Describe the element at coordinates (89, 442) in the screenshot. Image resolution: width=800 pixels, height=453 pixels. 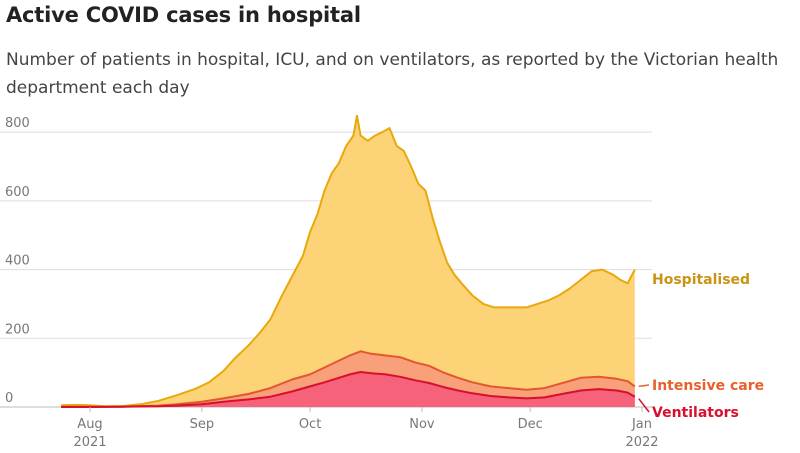
I see `x-tick-year: 2021` at that location.